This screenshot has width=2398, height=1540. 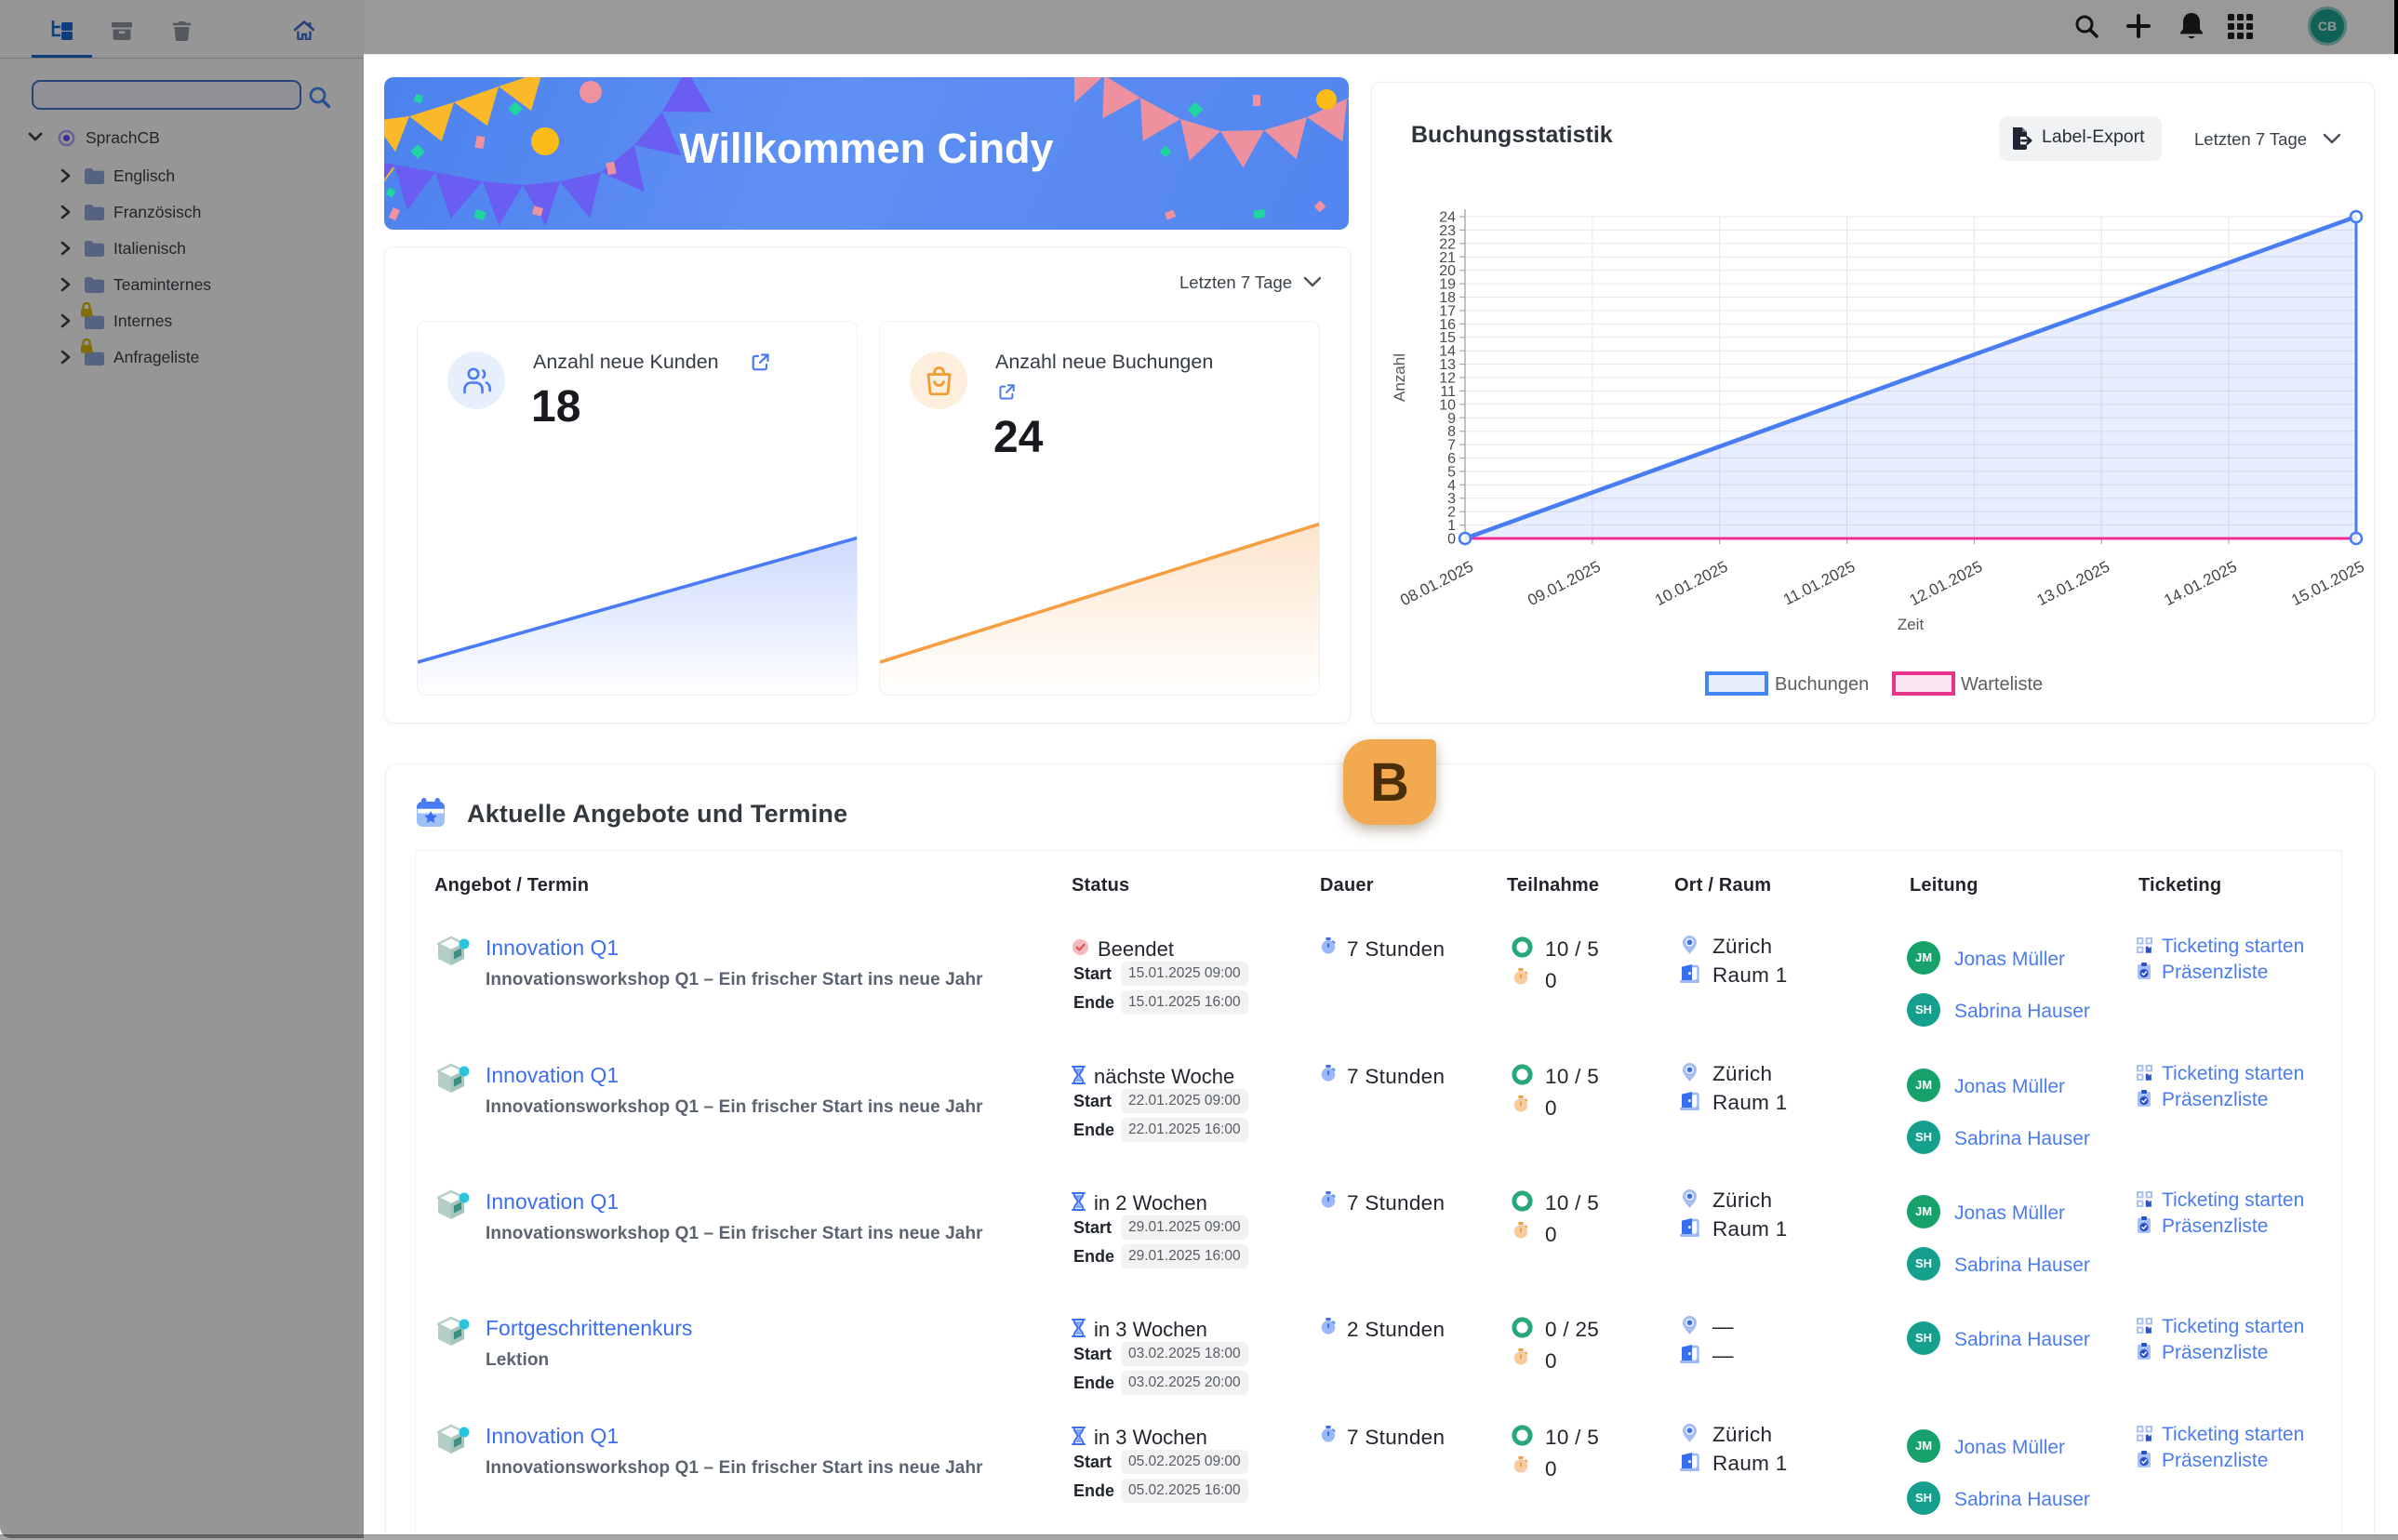 What do you see at coordinates (1447, 352) in the screenshot?
I see `svg-text: 14` at bounding box center [1447, 352].